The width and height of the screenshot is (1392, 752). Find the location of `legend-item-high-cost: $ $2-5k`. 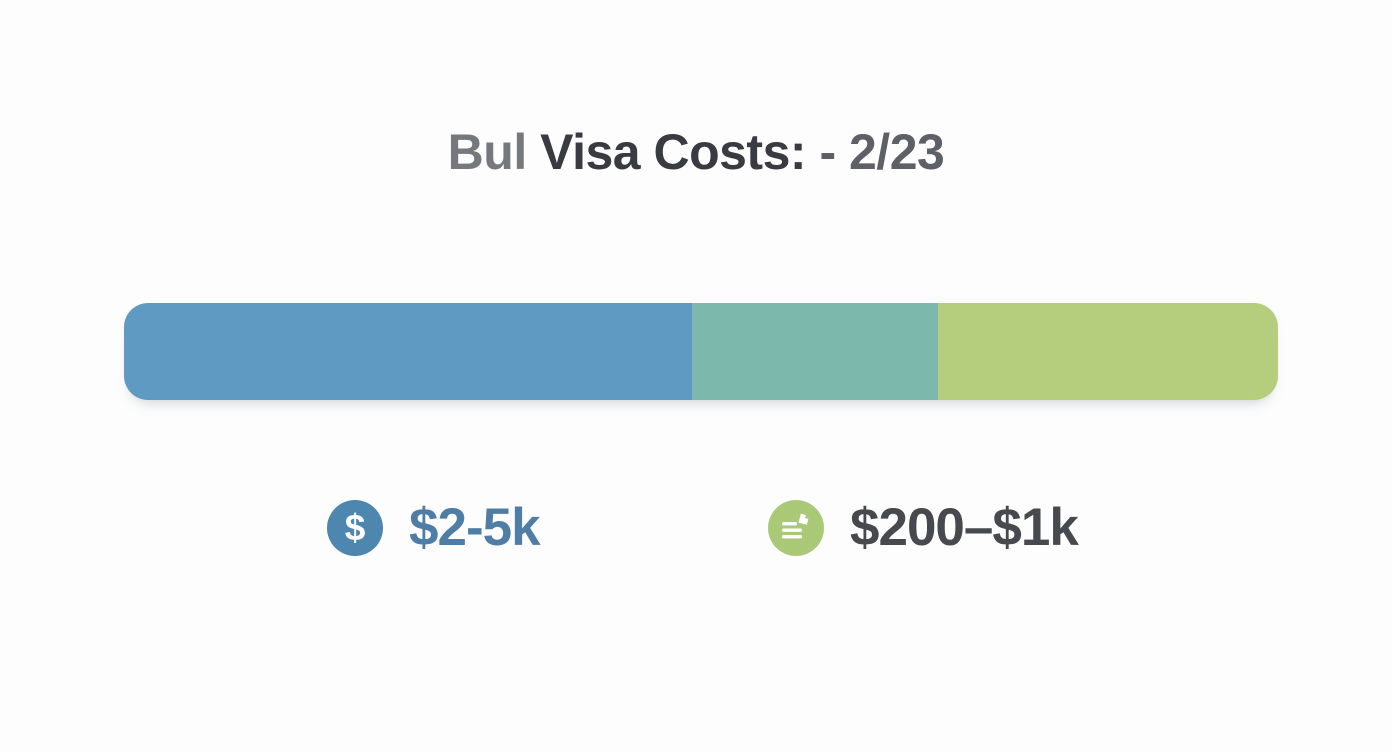

legend-item-high-cost: $ $2-5k is located at coordinates (434, 527).